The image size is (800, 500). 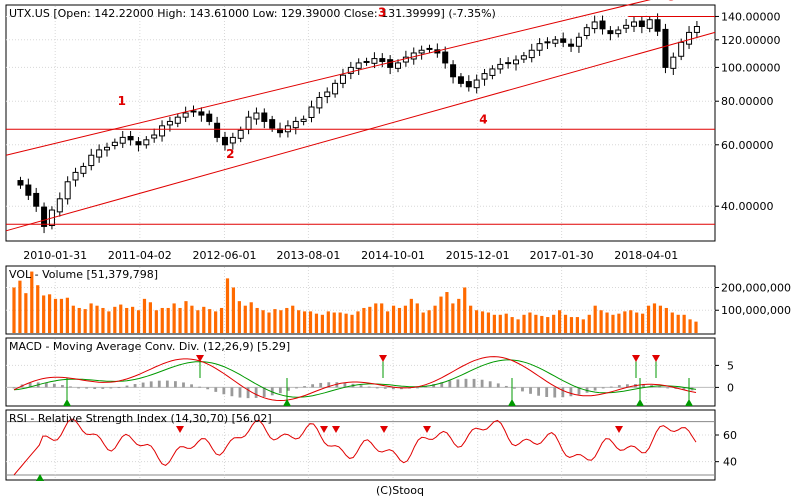 I want to click on price-xtick-label: 2013-08-01, so click(x=308, y=255).